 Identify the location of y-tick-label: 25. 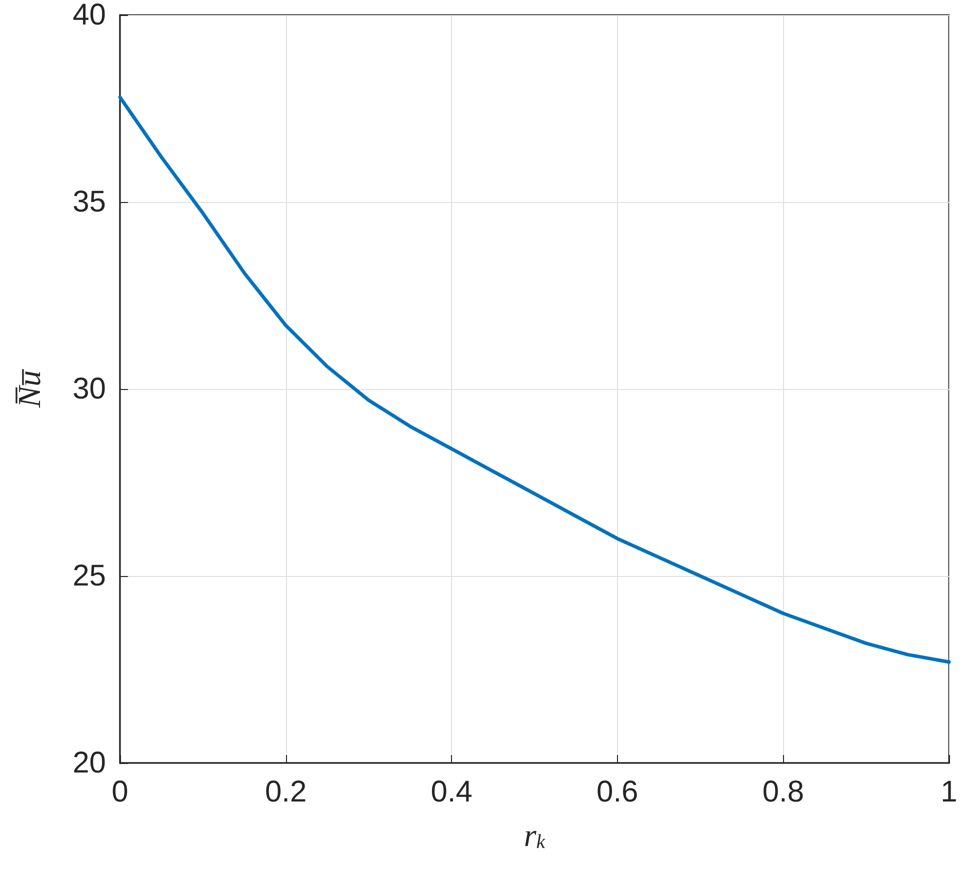
(89, 576).